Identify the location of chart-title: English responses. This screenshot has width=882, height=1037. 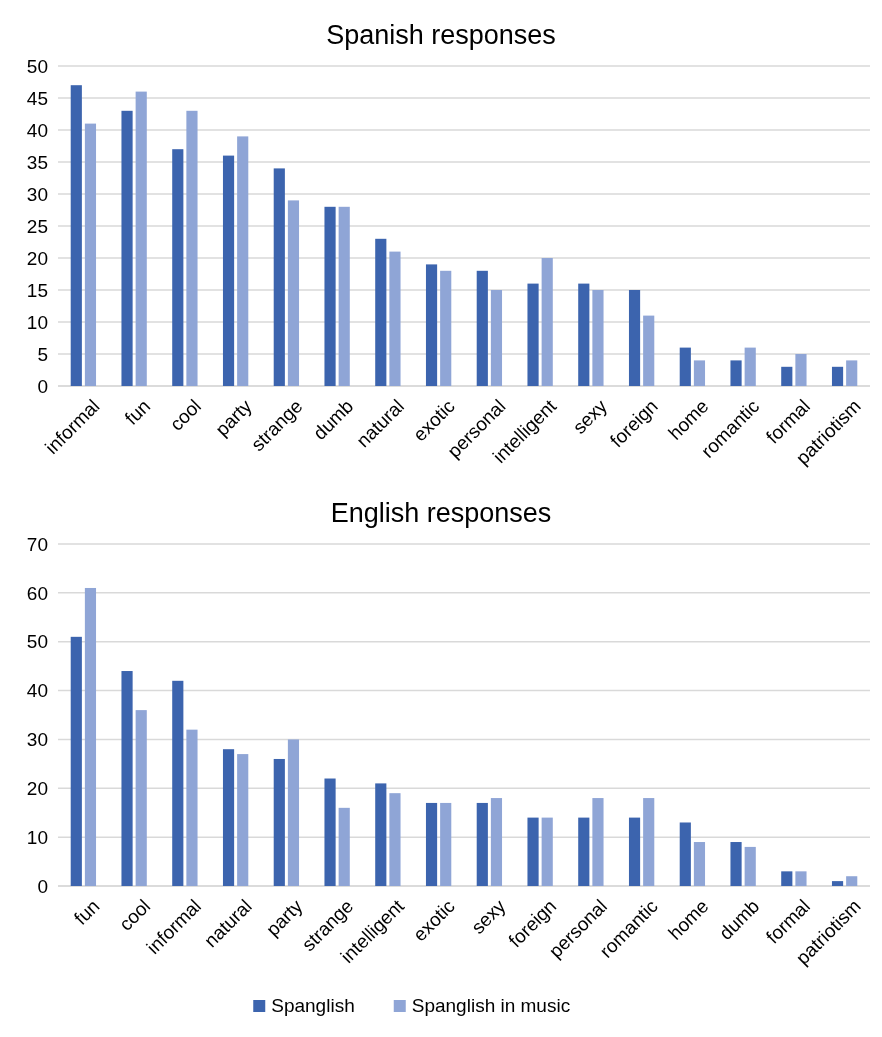
(441, 513).